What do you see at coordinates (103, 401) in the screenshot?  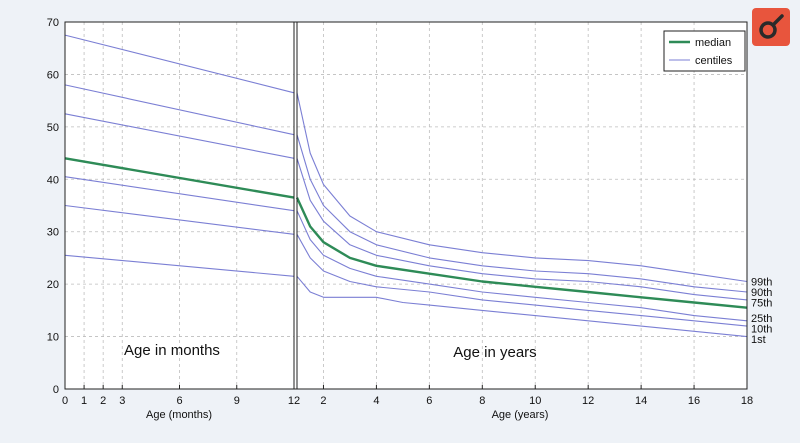 I see `x-tick-label-months-2: 2` at bounding box center [103, 401].